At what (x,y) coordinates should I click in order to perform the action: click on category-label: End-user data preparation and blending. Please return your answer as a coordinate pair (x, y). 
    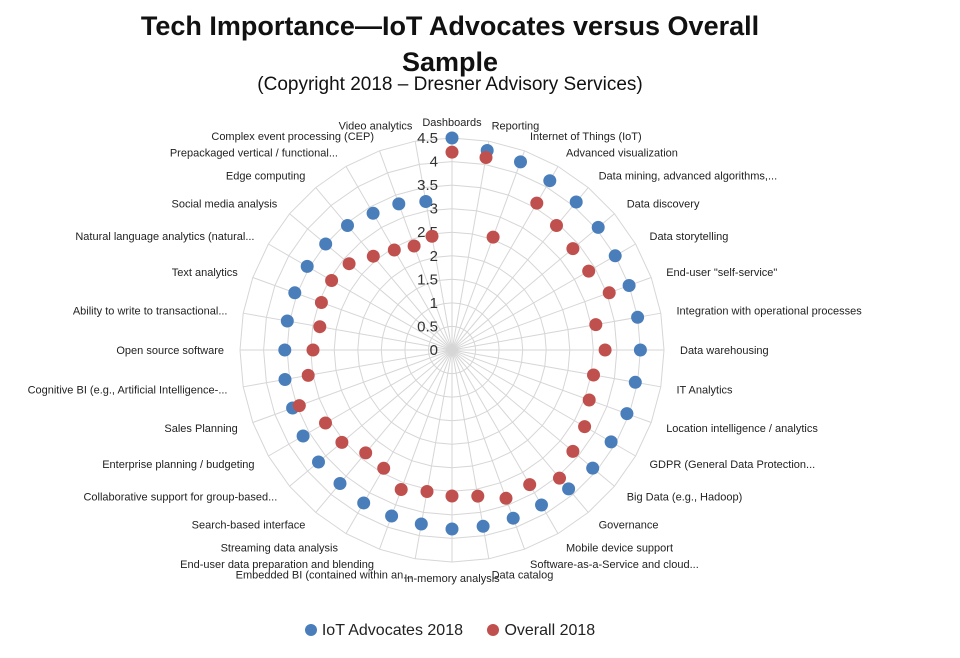
    Looking at the image, I should click on (277, 565).